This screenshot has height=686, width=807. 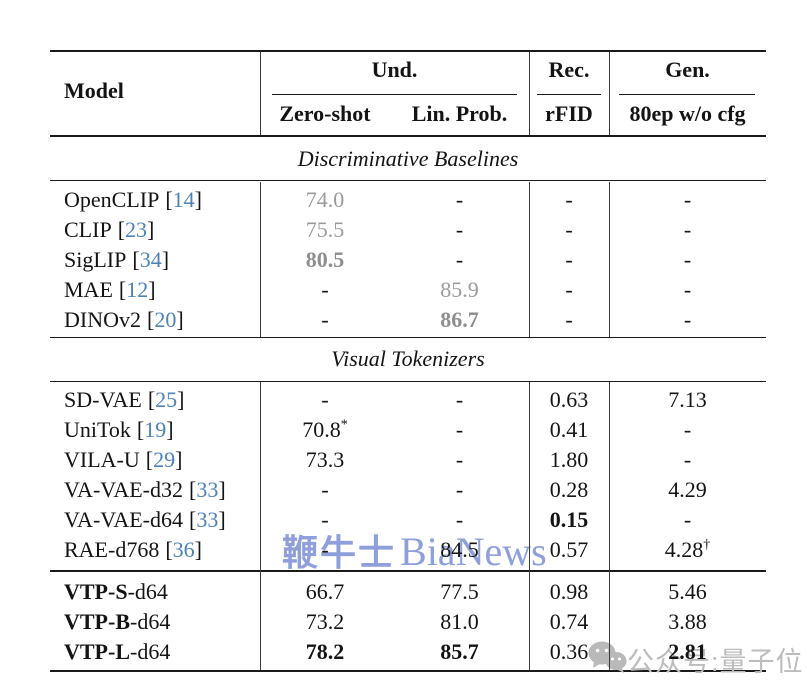 I want to click on lin-prob-value: 81.0, so click(x=459, y=621).